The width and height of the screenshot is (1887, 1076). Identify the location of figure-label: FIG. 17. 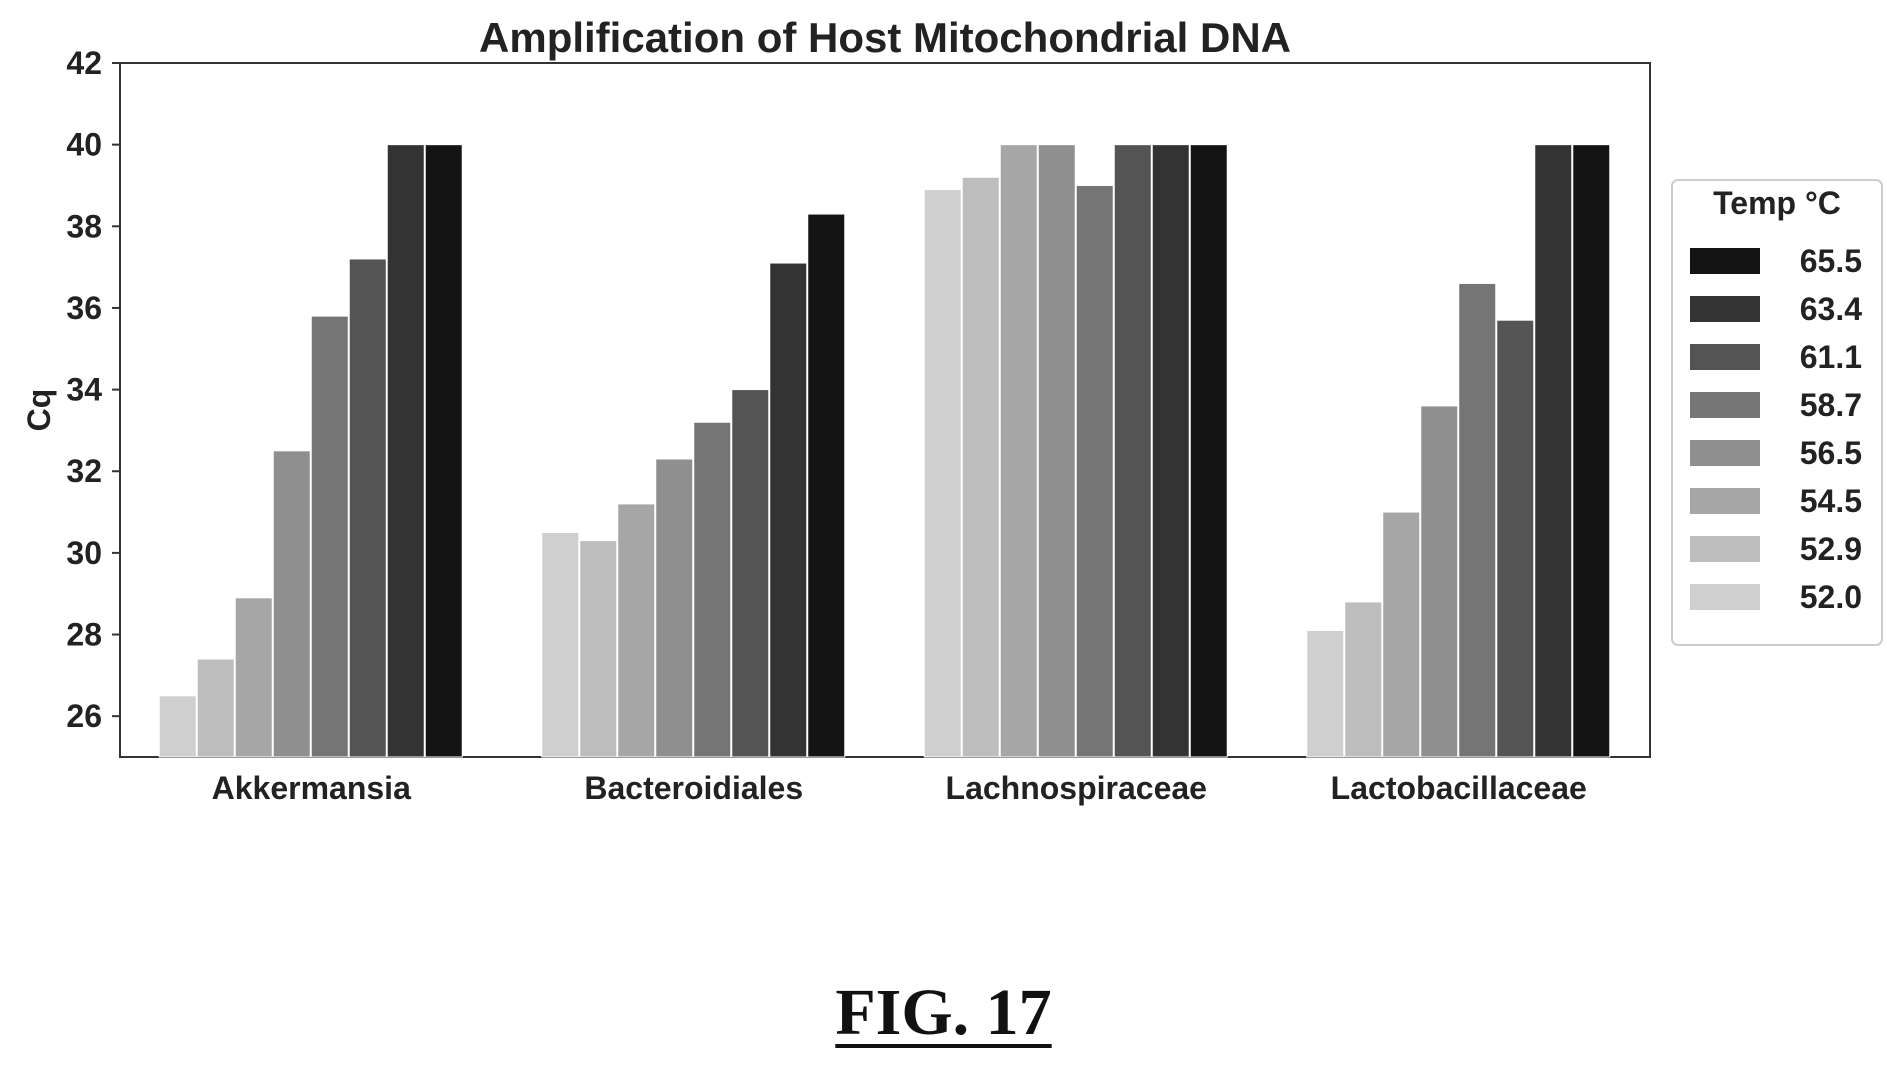
(943, 1013).